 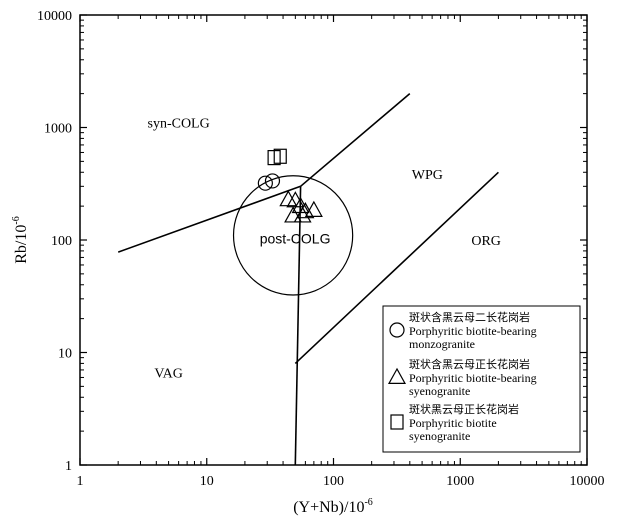 What do you see at coordinates (469, 317) in the screenshot?
I see `legend-label-cn: 斑状含黑云母二长花岗岩` at bounding box center [469, 317].